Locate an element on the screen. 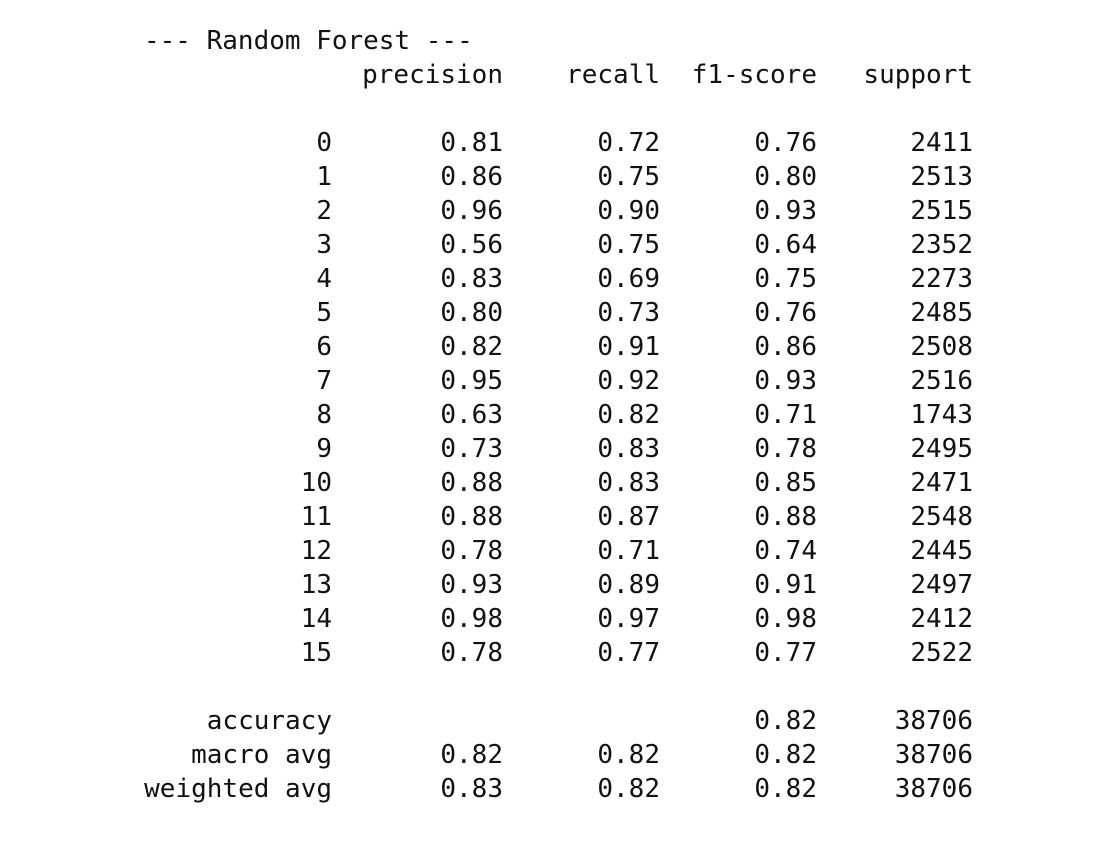  row-label: 15 is located at coordinates (316, 653).